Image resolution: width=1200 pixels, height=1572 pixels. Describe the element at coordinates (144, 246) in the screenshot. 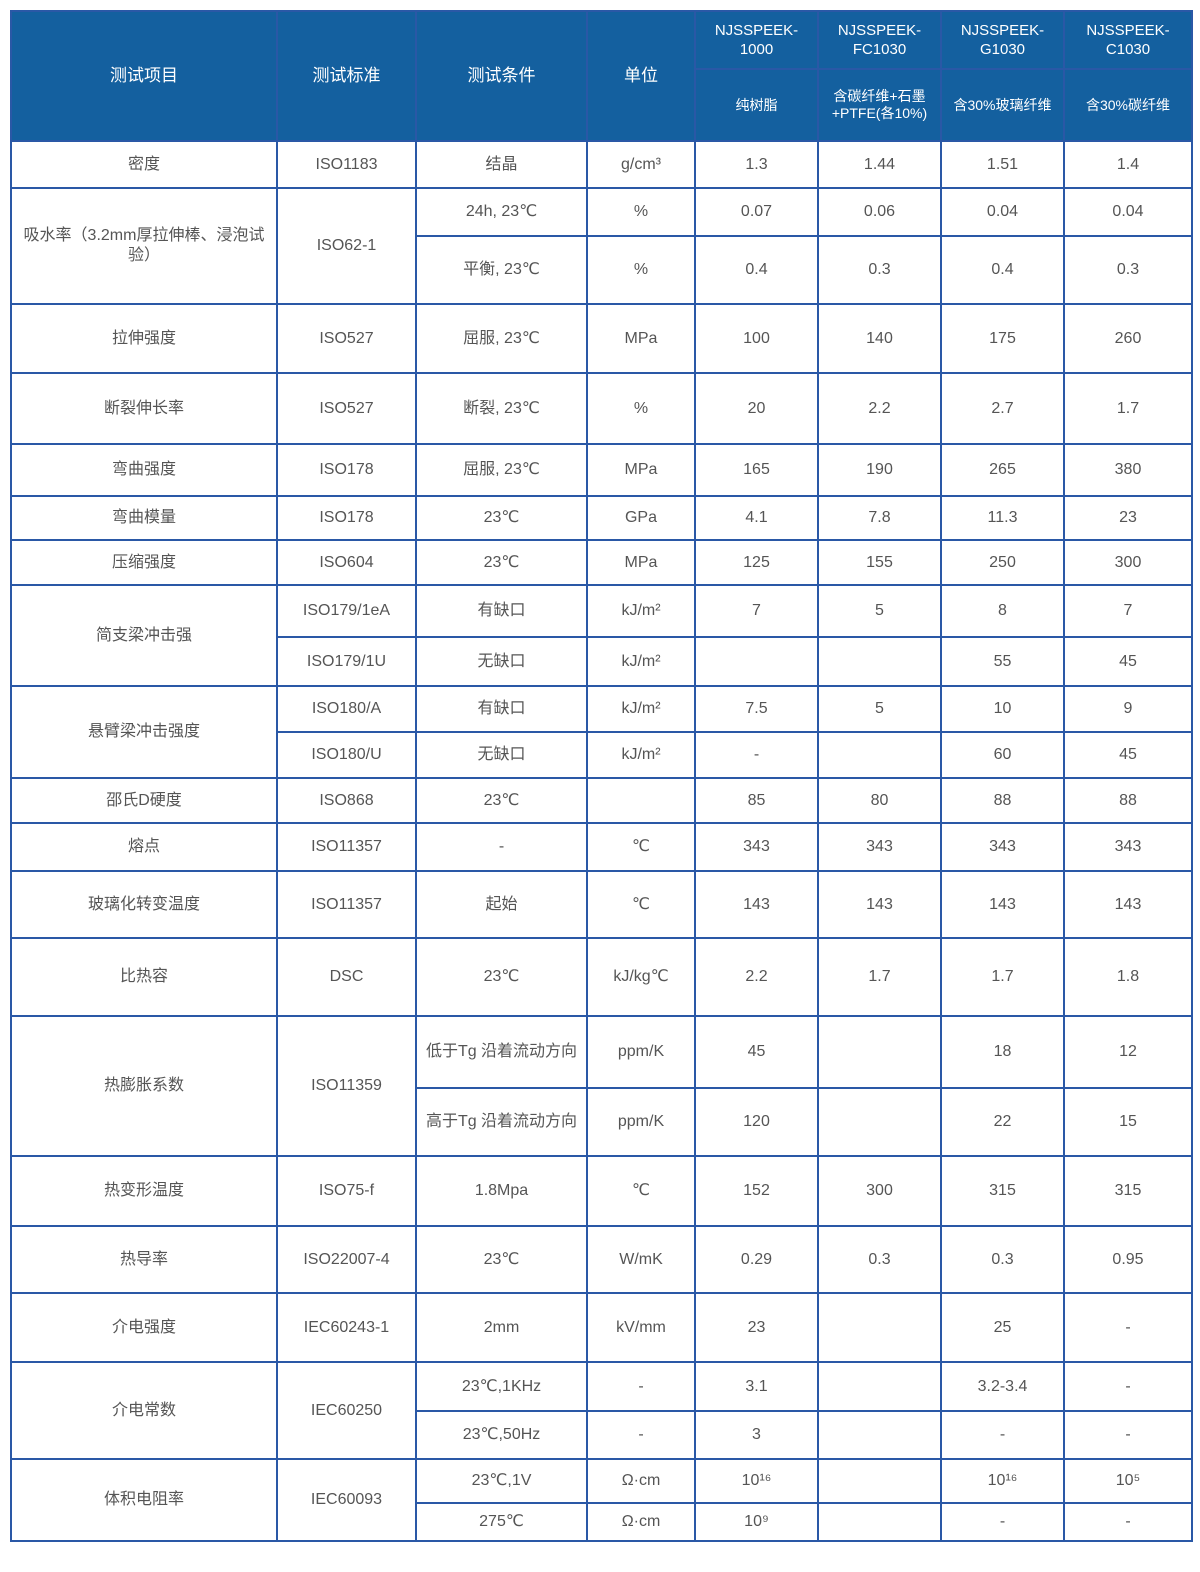

I see `test-item: 吸水率（3.2mm厚拉伸棒、浸泡试验）` at that location.